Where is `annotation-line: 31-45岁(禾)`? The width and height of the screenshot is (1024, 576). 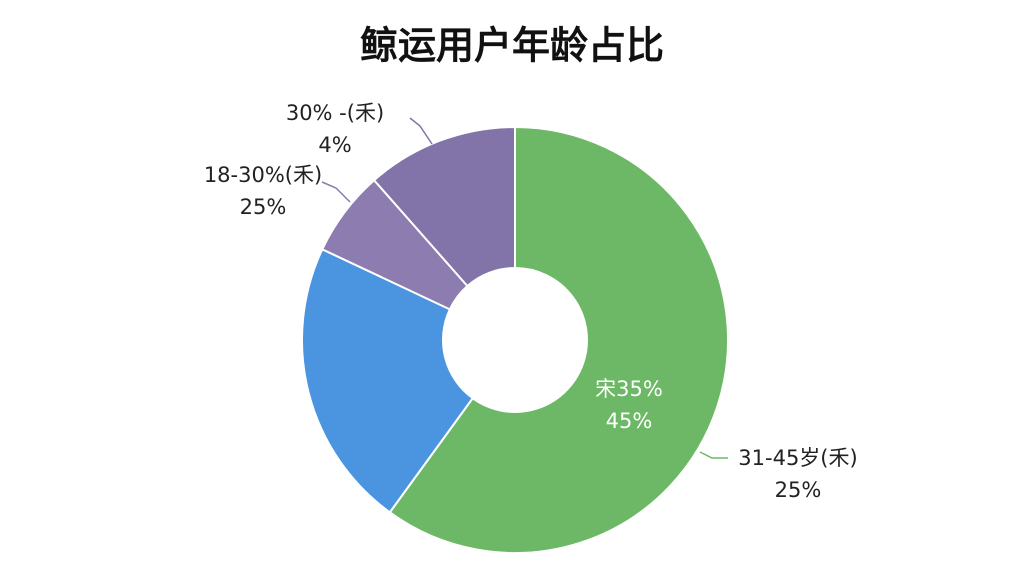
annotation-line: 31-45岁(禾) is located at coordinates (797, 458).